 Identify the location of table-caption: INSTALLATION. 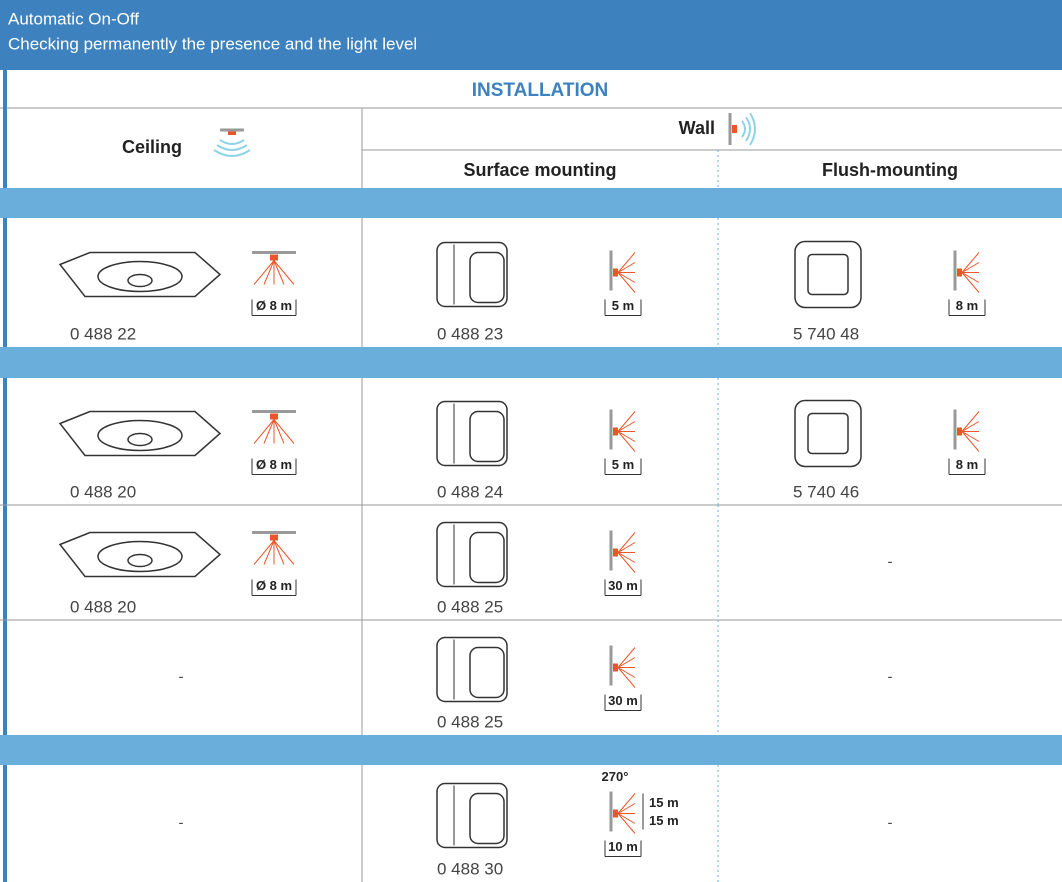
(540, 90).